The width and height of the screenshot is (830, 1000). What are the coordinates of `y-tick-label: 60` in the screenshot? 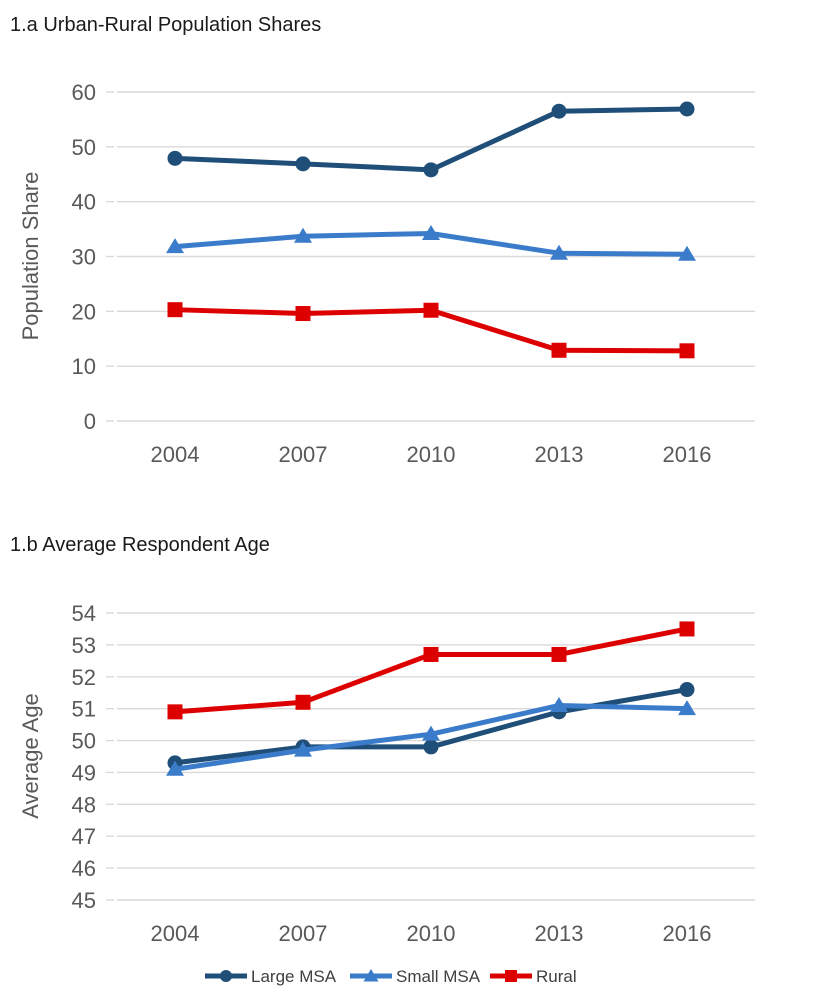 It's located at (84, 92).